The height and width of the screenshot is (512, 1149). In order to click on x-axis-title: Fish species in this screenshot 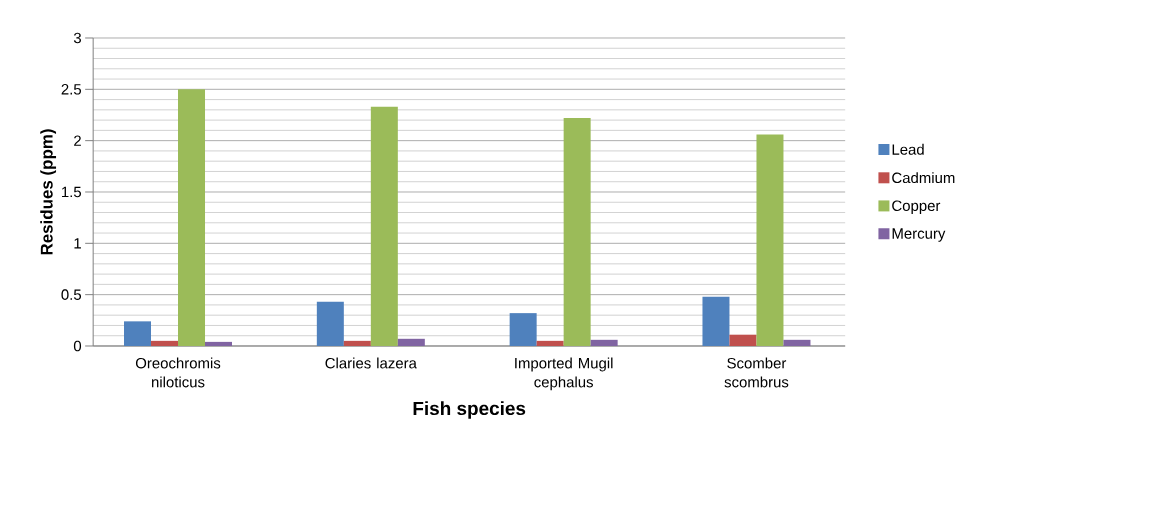, I will do `click(469, 410)`.